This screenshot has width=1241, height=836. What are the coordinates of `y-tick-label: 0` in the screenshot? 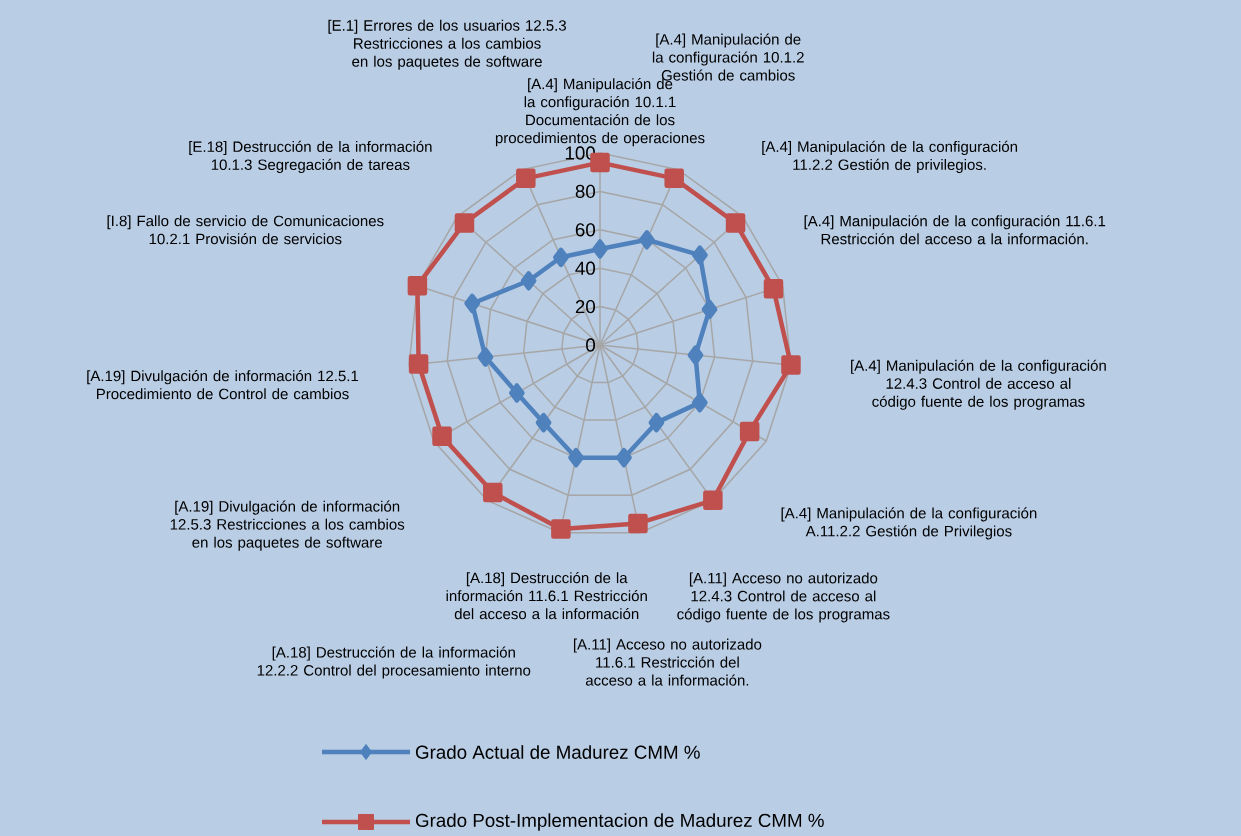 It's located at (591, 345).